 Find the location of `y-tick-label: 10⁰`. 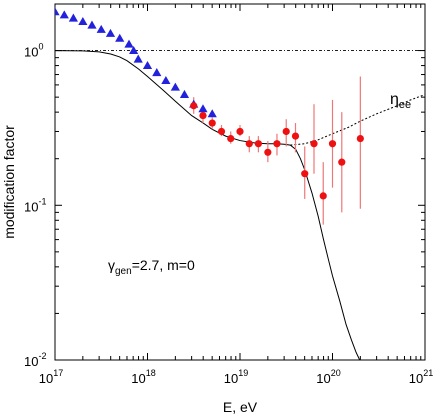

y-tick-label: 10⁰ is located at coordinates (33, 51).